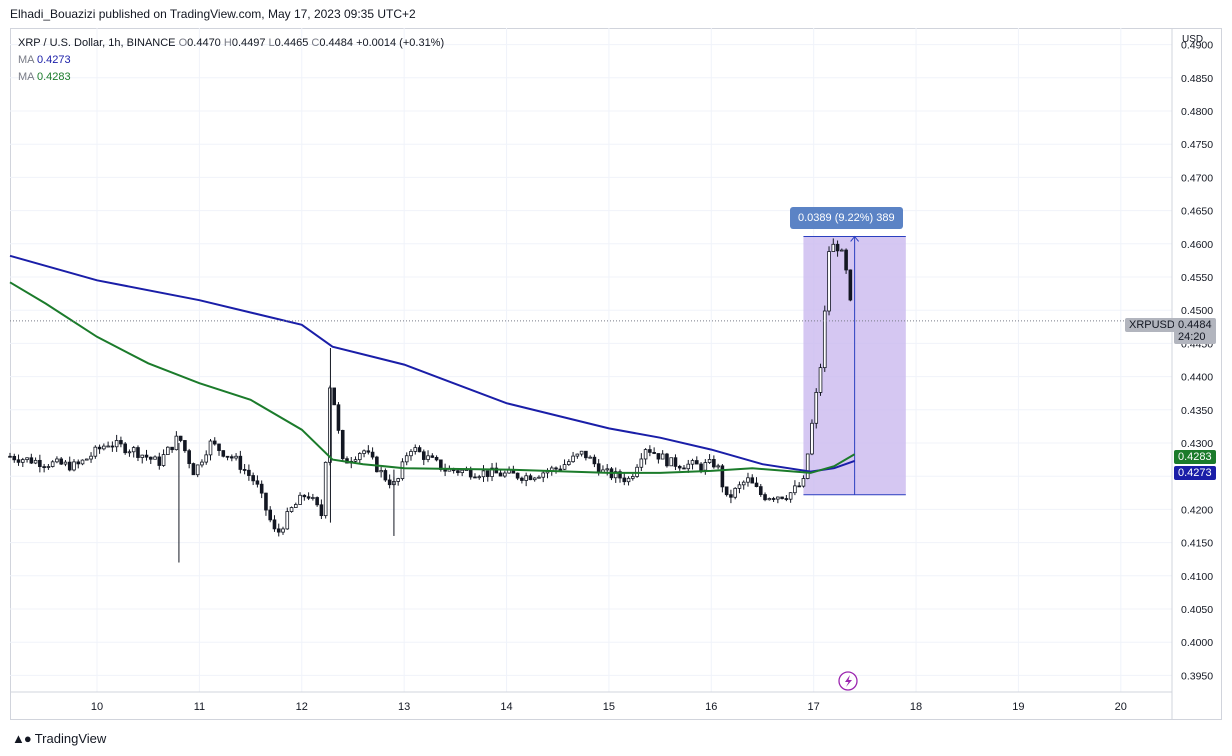 The height and width of the screenshot is (756, 1232). I want to click on legend-c-label: C, so click(315, 43).